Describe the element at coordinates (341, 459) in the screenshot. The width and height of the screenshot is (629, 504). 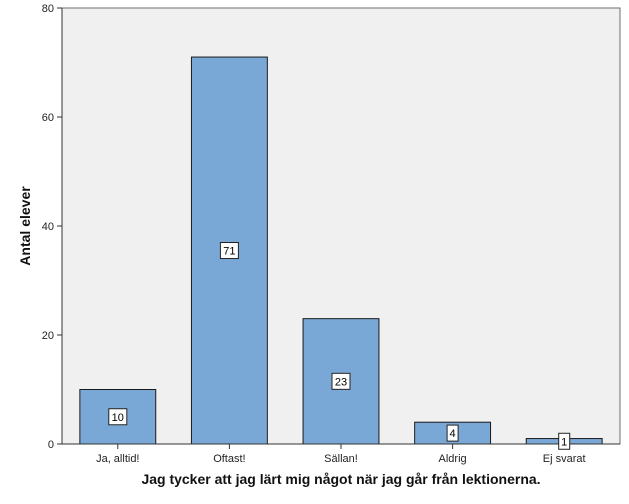
I see `x-tick-label: Sällan!` at that location.